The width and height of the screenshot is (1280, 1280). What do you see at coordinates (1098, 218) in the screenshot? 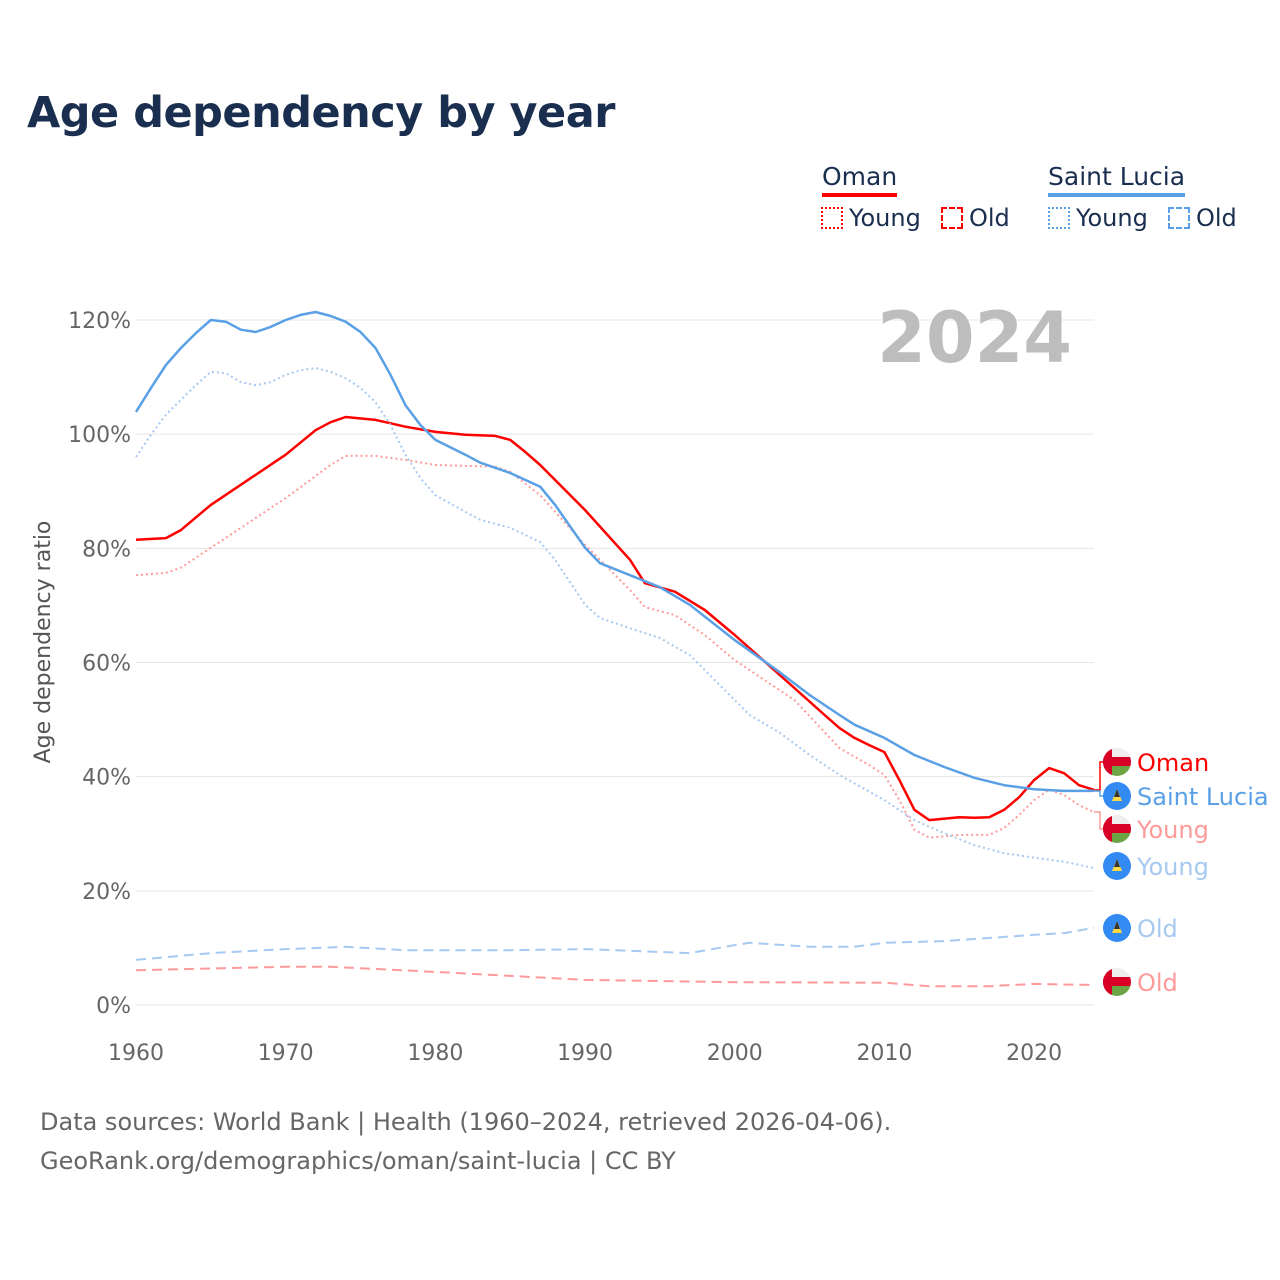
I see `legend-saint-lucia-young: Young` at bounding box center [1098, 218].